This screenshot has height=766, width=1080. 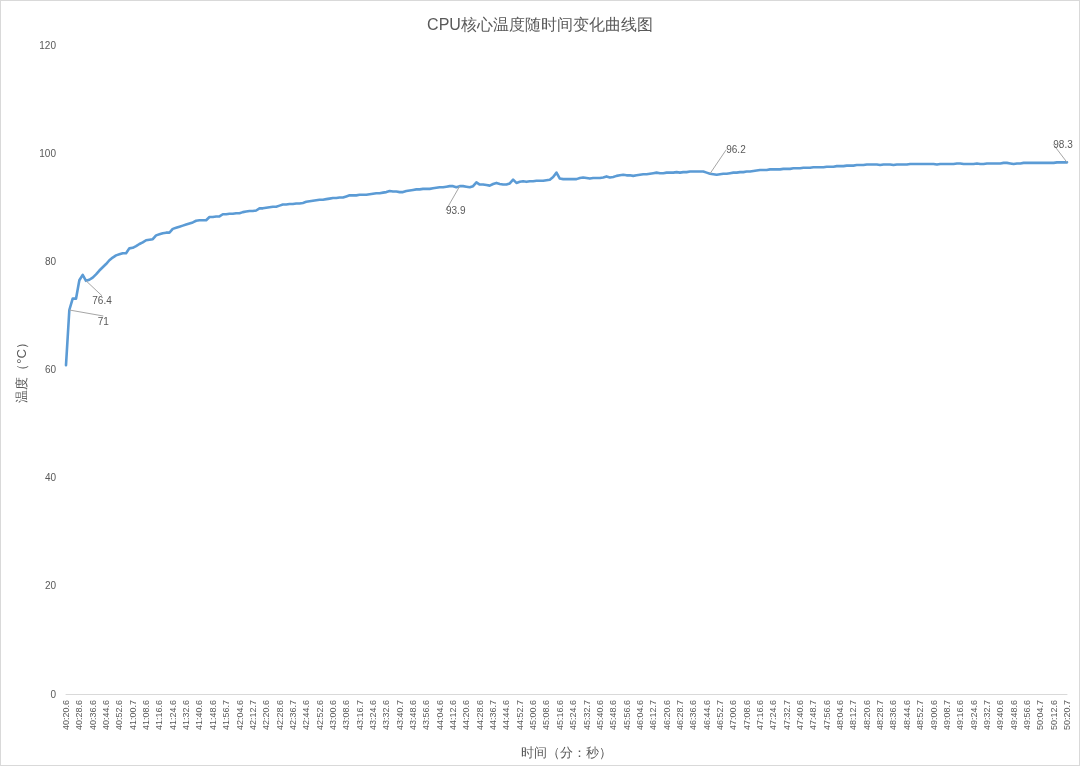 What do you see at coordinates (92, 715) in the screenshot?
I see `x-tick-label: 40:36.6` at bounding box center [92, 715].